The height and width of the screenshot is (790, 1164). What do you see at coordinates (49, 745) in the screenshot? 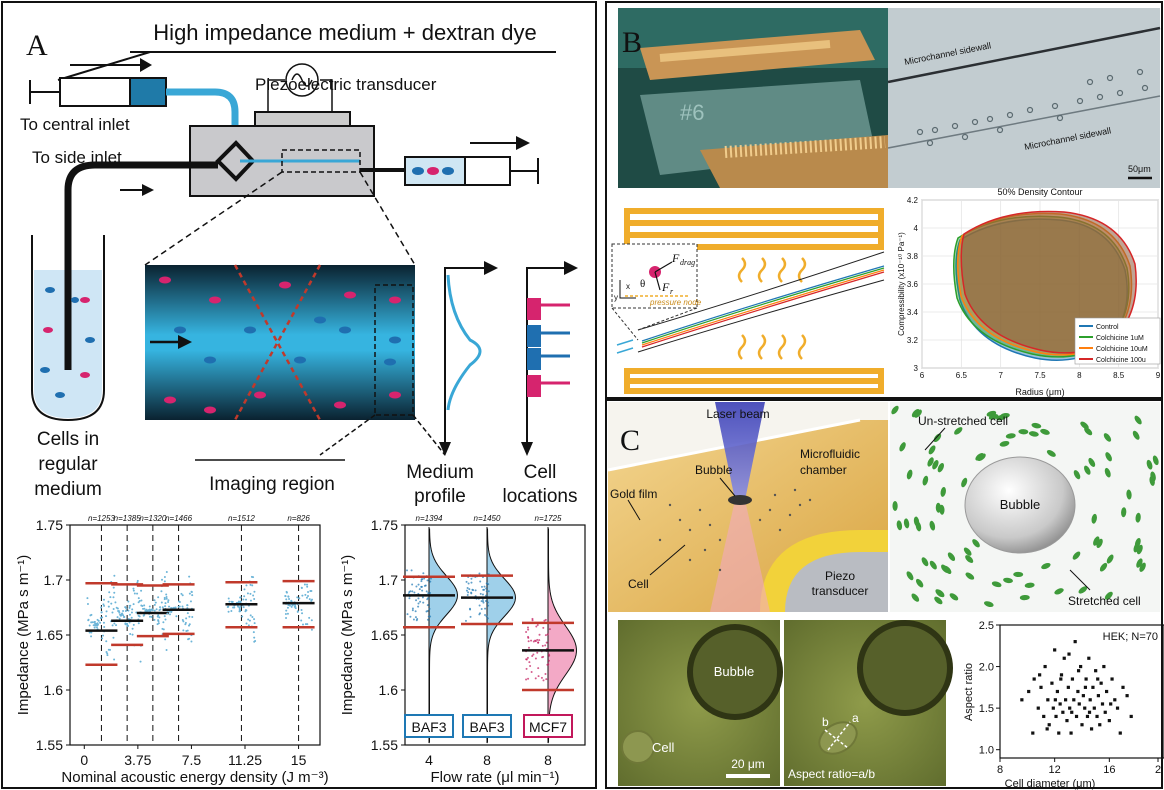
I see `chart1-ytick-label: 1.55` at bounding box center [49, 745].